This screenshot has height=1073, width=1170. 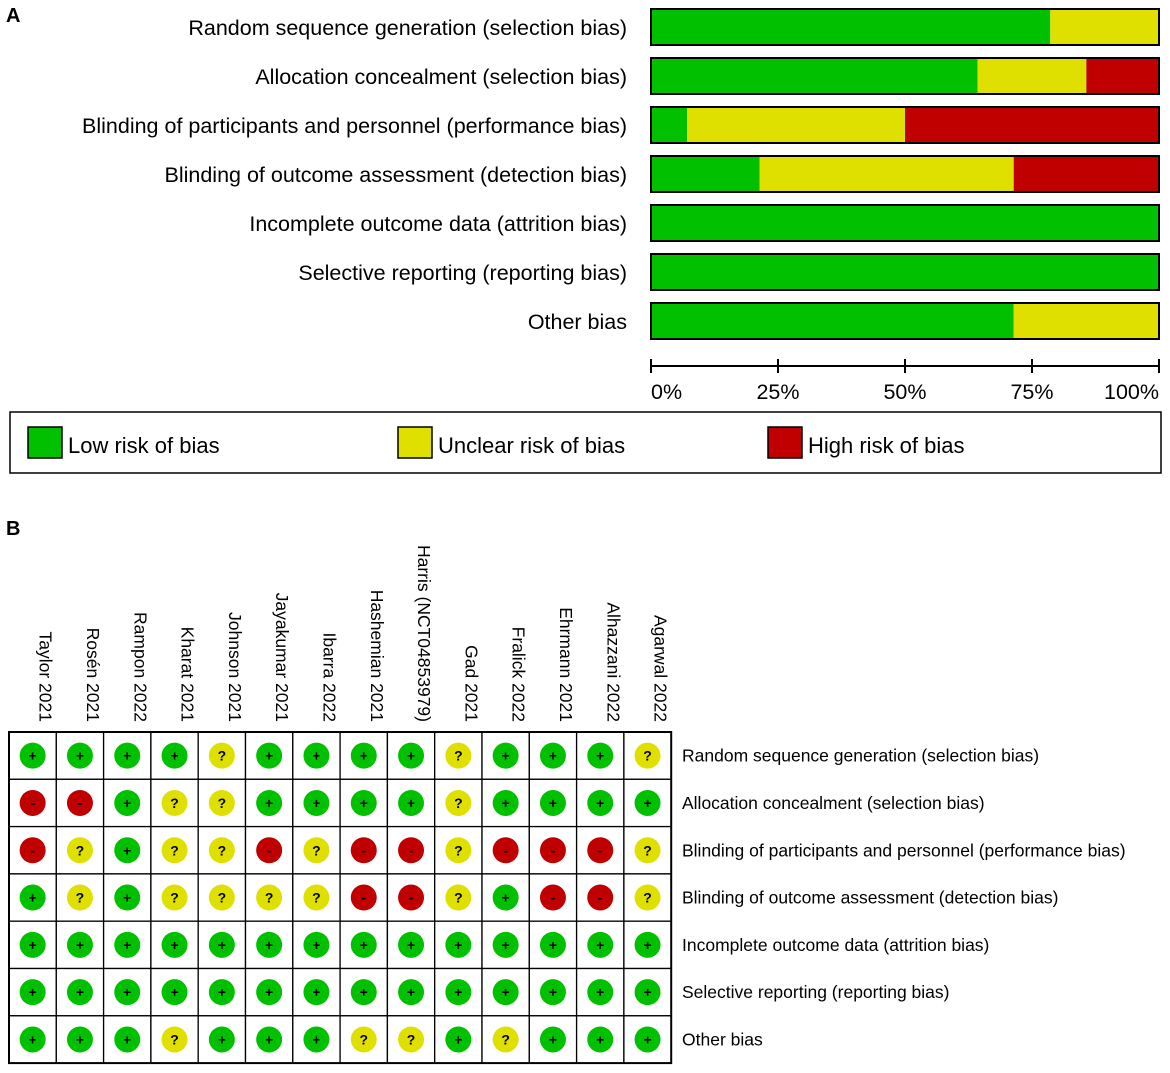 I want to click on judgement-symbol-6-1: +, so click(x=80, y=1039).